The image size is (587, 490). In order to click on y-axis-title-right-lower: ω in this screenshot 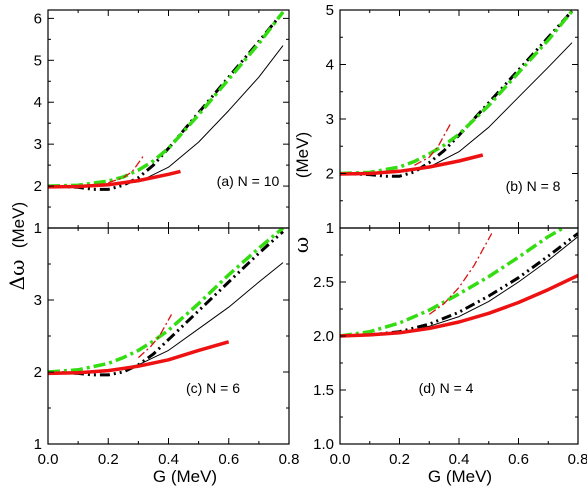, I will do `click(301, 245)`.